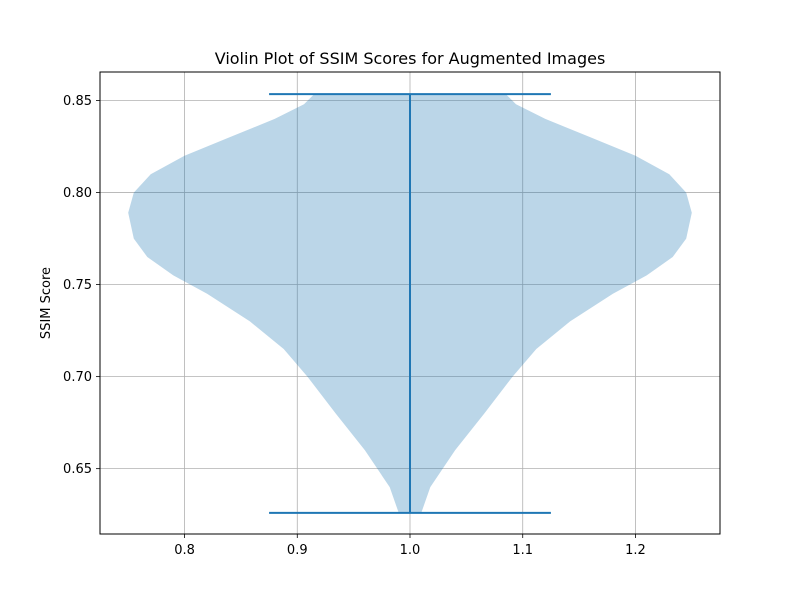  I want to click on x-tick-label: 0.8, so click(184, 550).